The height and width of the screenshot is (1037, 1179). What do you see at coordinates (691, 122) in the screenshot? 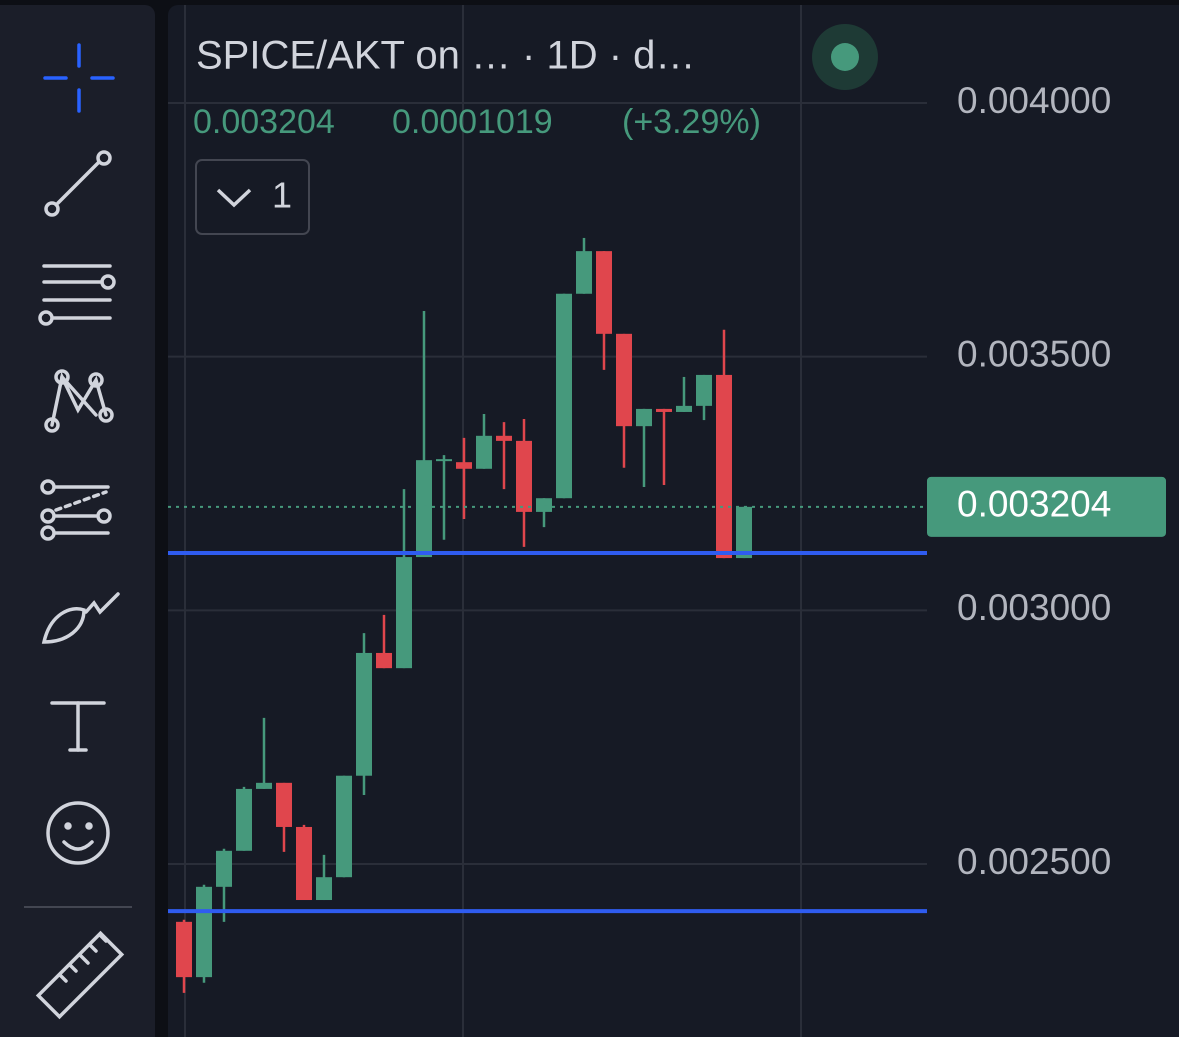
I see `change-percent: (+3.29%)` at bounding box center [691, 122].